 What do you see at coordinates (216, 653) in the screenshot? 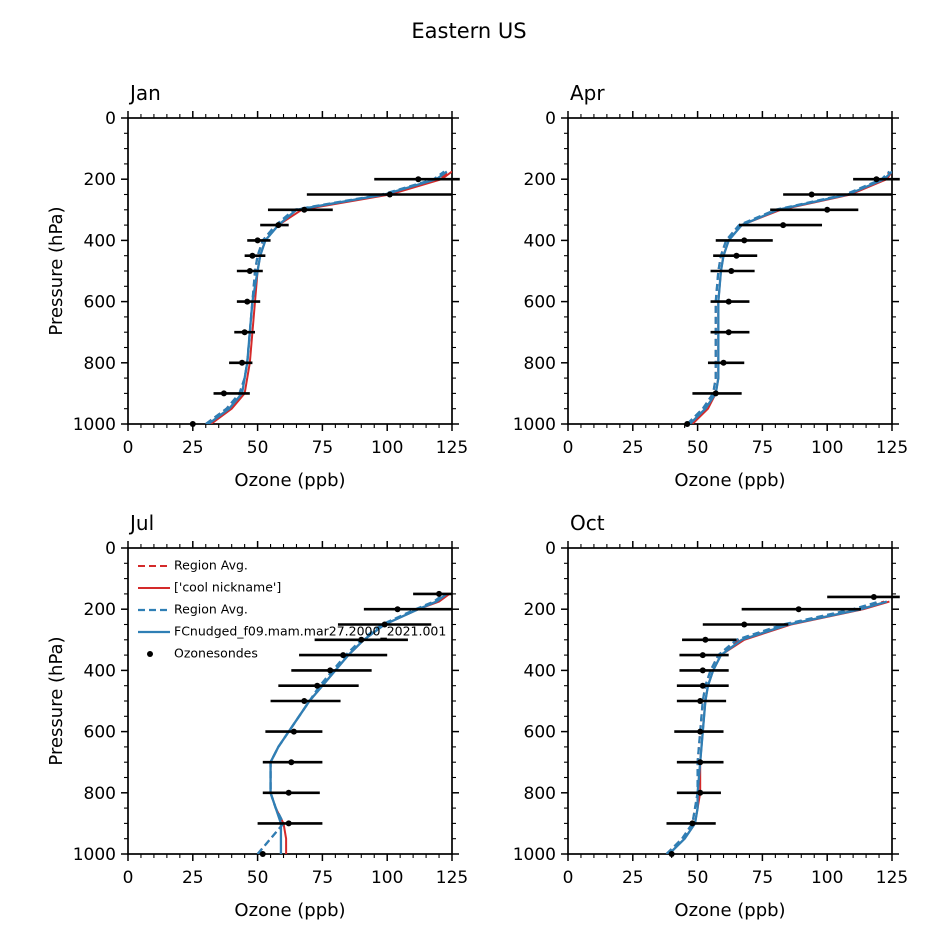
I see `legend-label-4: Ozonesondes` at bounding box center [216, 653].